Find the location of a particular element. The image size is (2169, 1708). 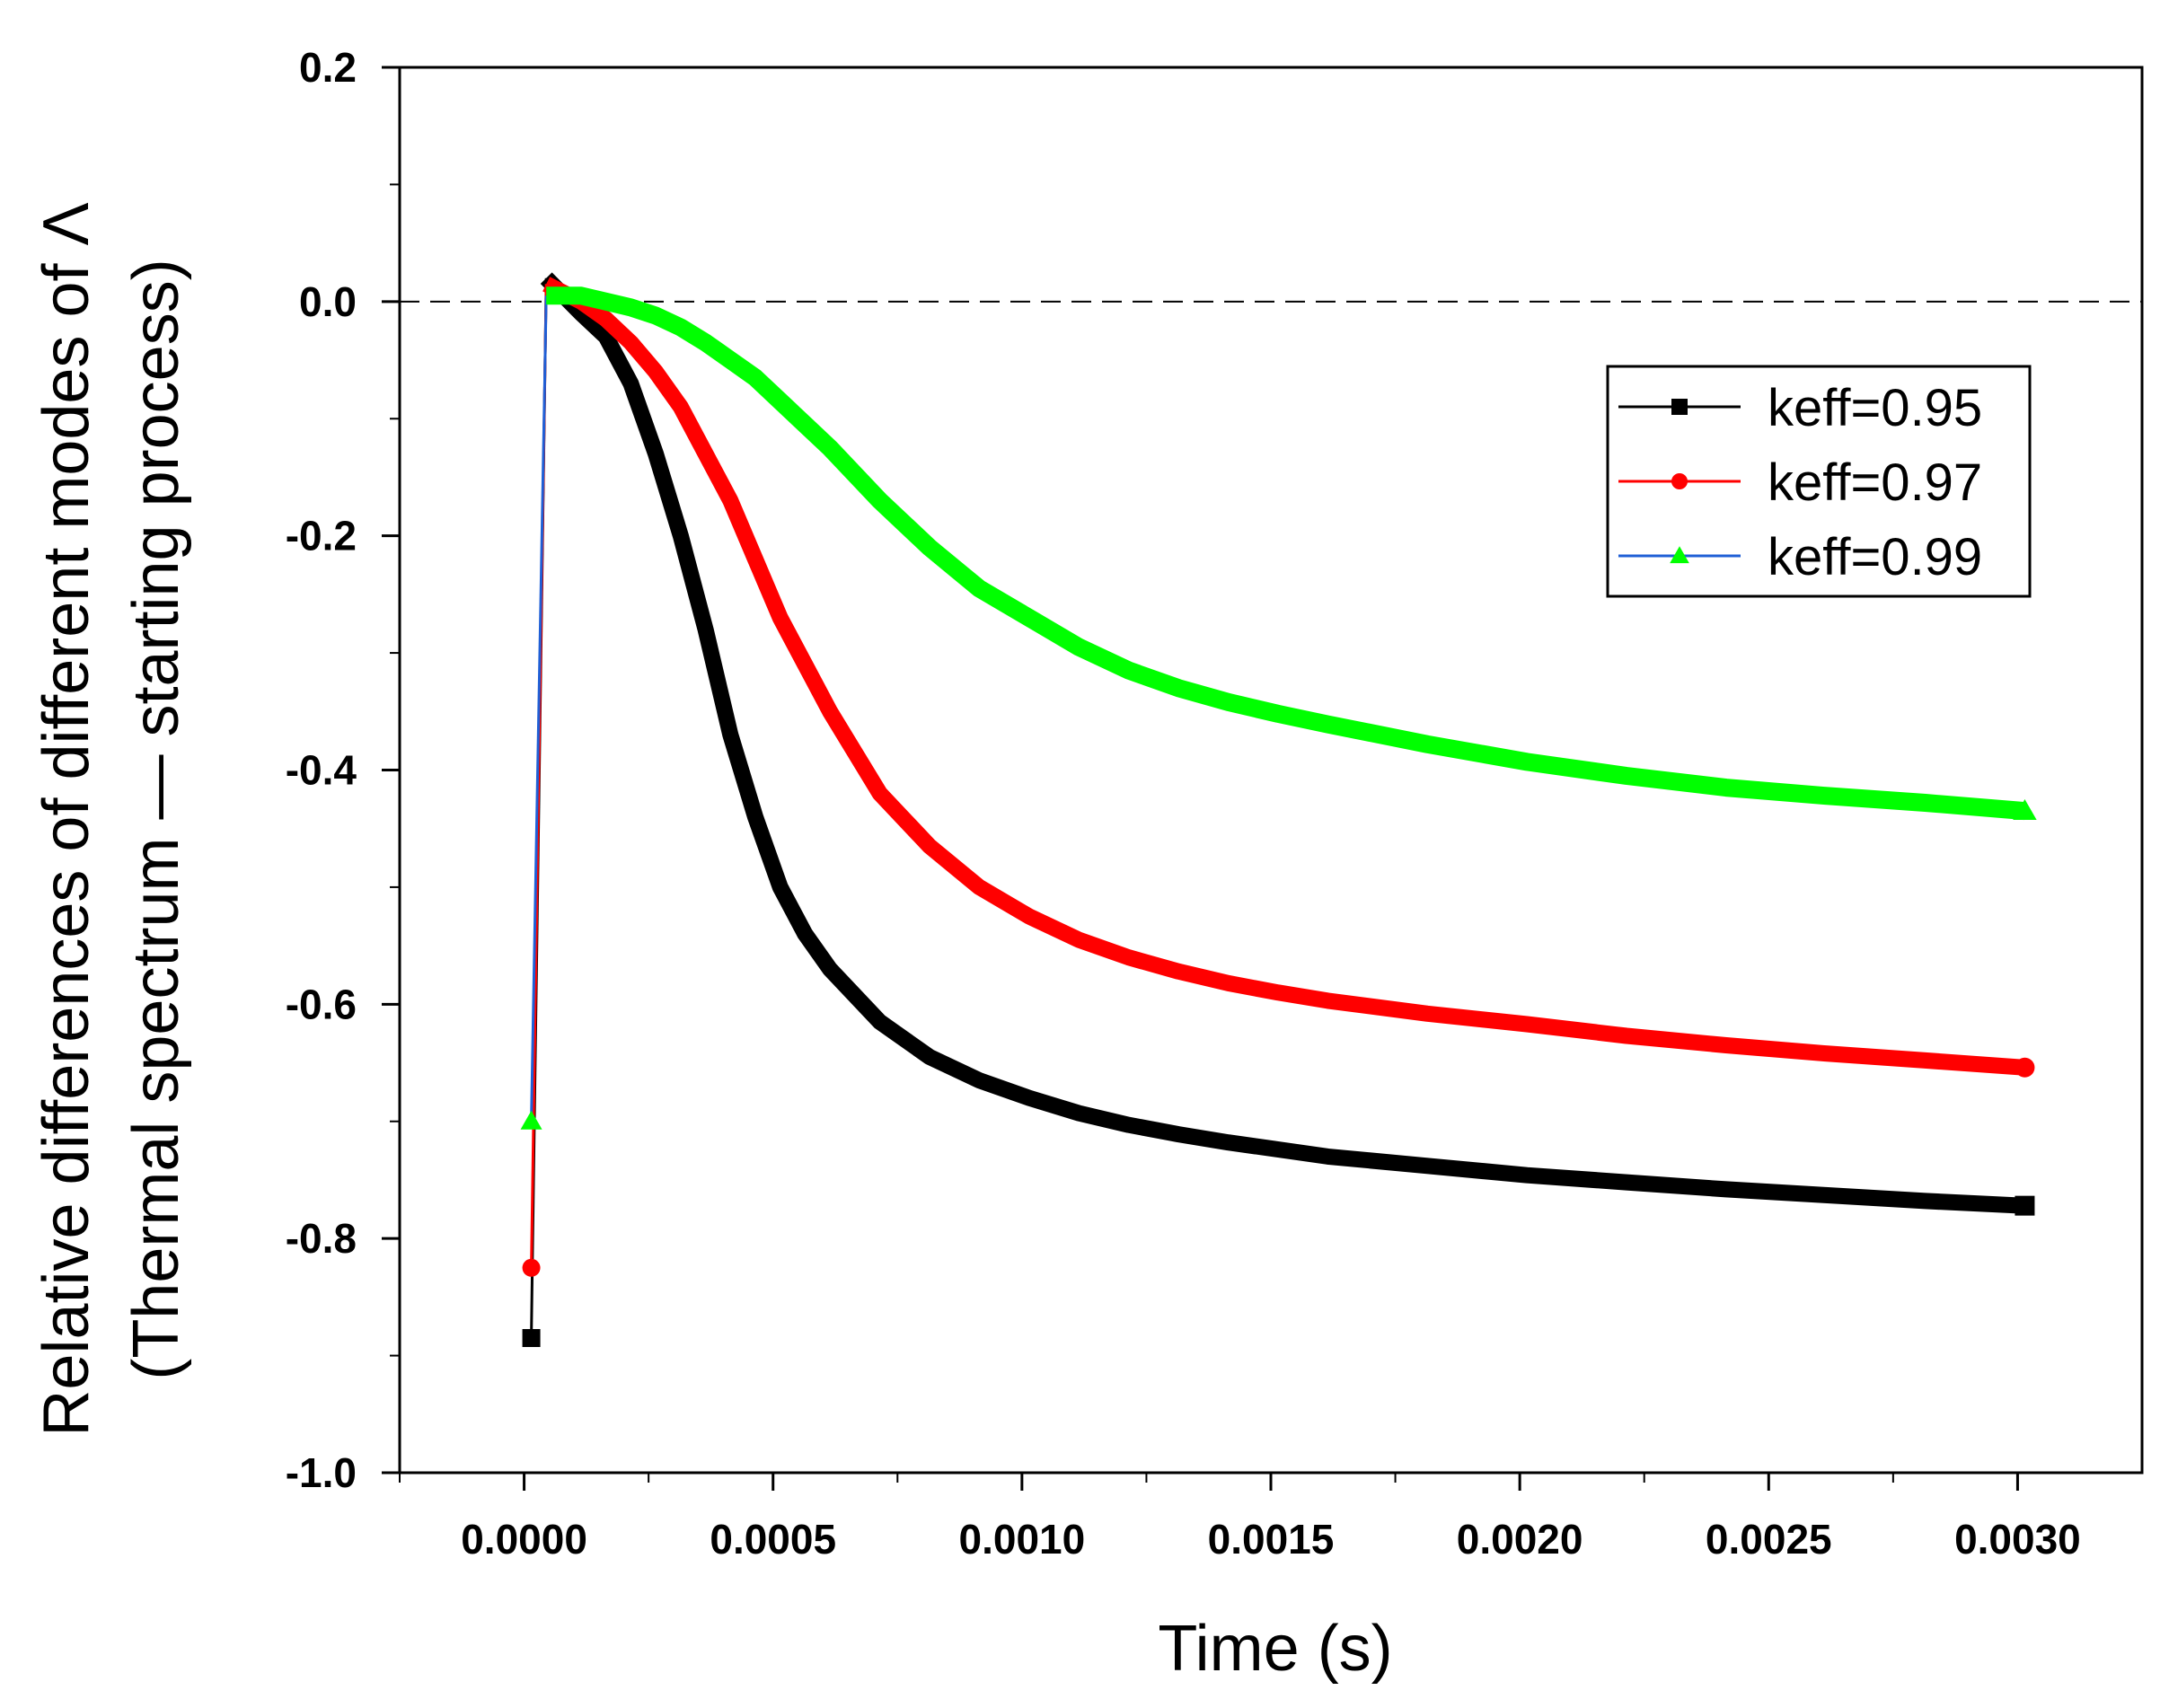

legend-item: keff=0.99 is located at coordinates (1800, 557).